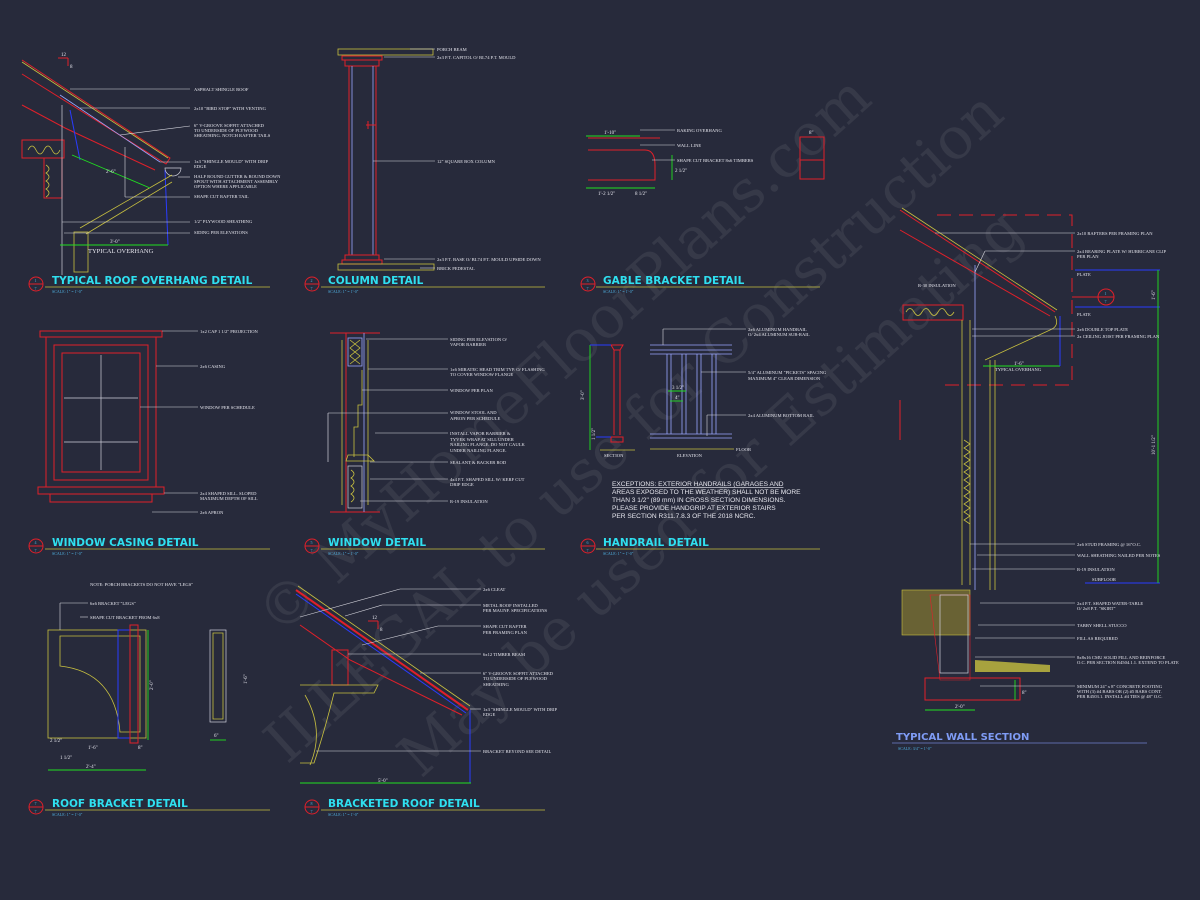 The height and width of the screenshot is (900, 1200). I want to click on dim-overhang: 5'-0", so click(383, 781).